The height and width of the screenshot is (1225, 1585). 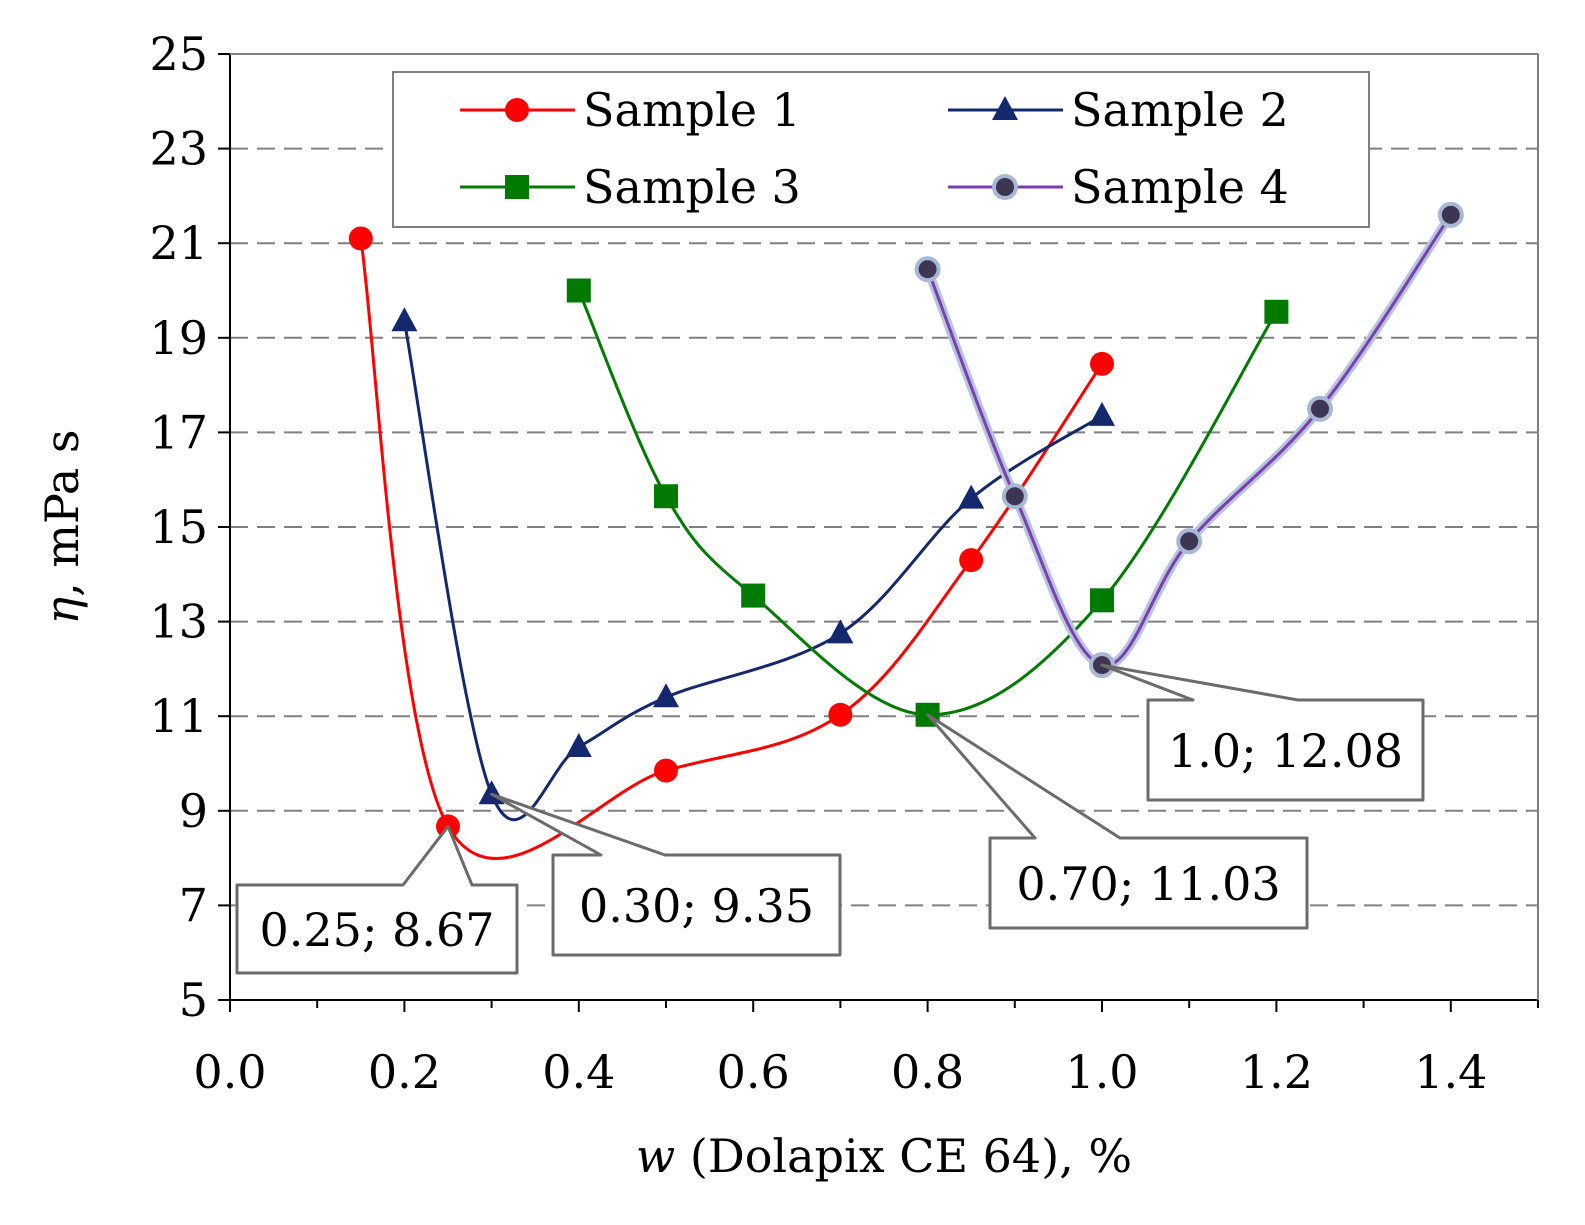 I want to click on y-tick-label: 25, so click(x=178, y=54).